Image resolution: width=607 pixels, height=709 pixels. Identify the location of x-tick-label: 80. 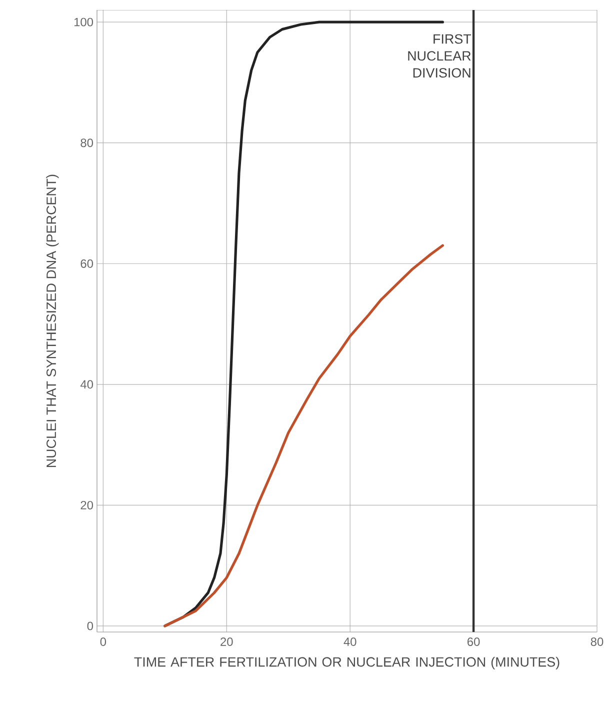
(597, 642).